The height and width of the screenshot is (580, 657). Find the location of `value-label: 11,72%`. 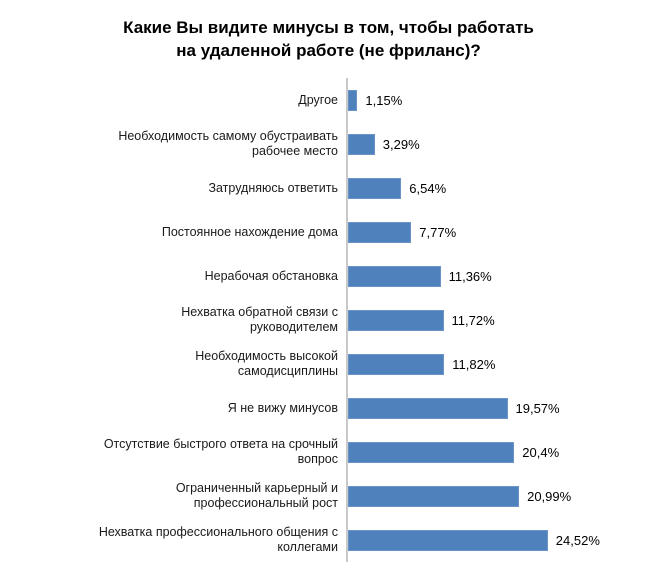

value-label: 11,72% is located at coordinates (473, 320).